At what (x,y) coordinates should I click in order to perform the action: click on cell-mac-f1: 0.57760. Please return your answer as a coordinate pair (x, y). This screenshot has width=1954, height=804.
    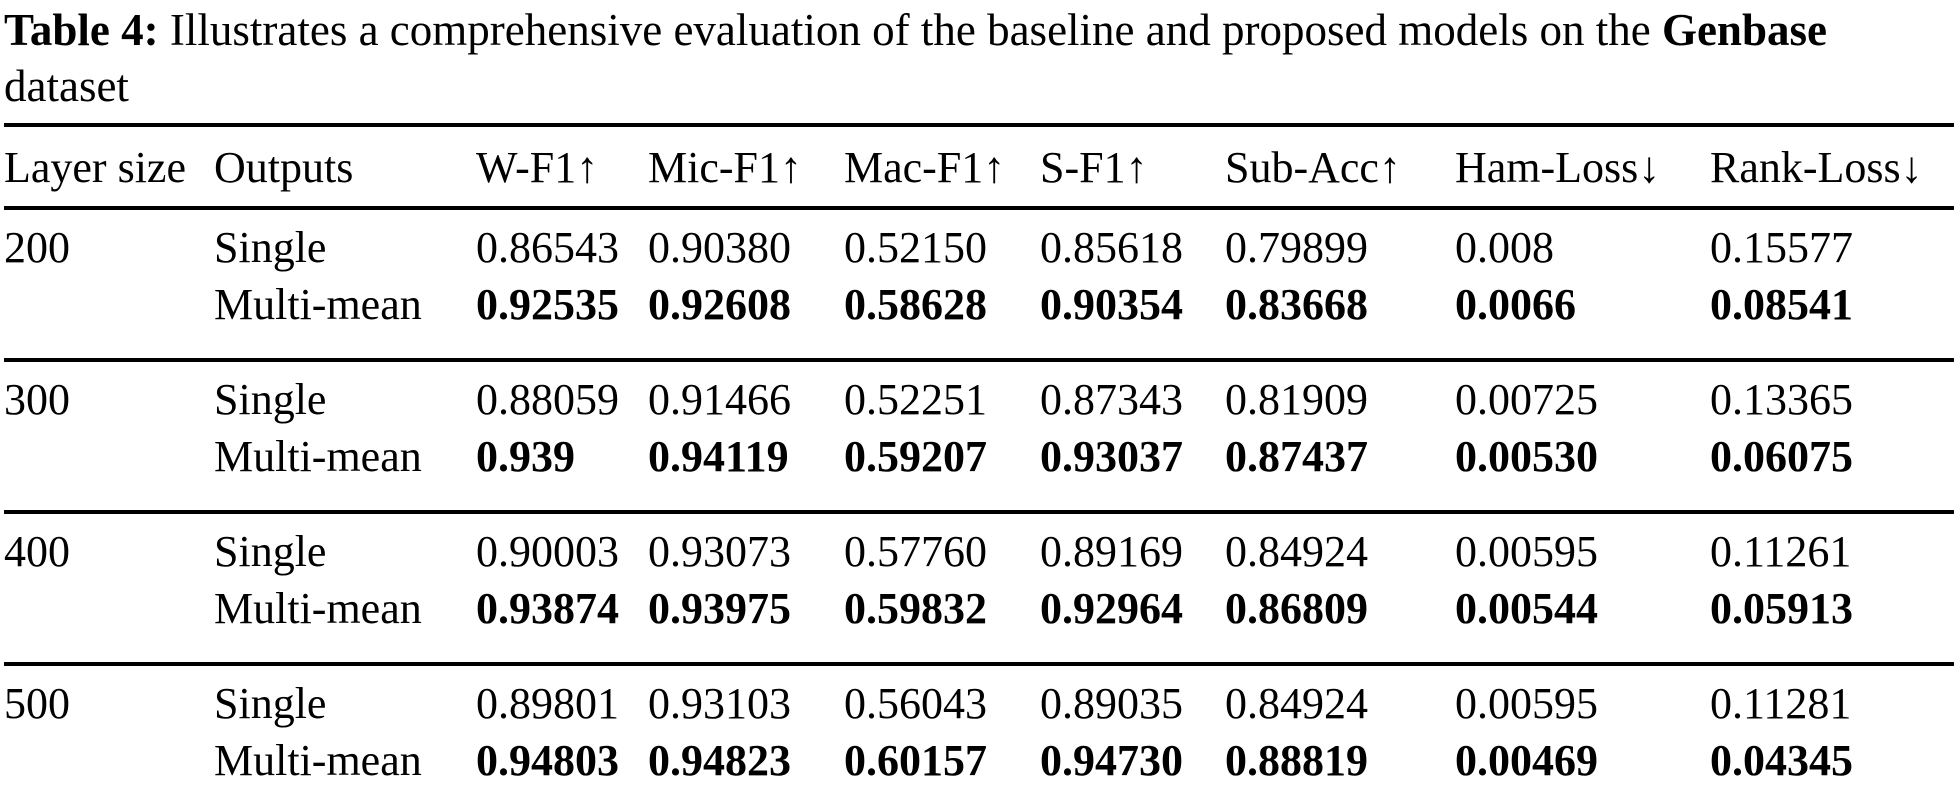
    Looking at the image, I should click on (915, 551).